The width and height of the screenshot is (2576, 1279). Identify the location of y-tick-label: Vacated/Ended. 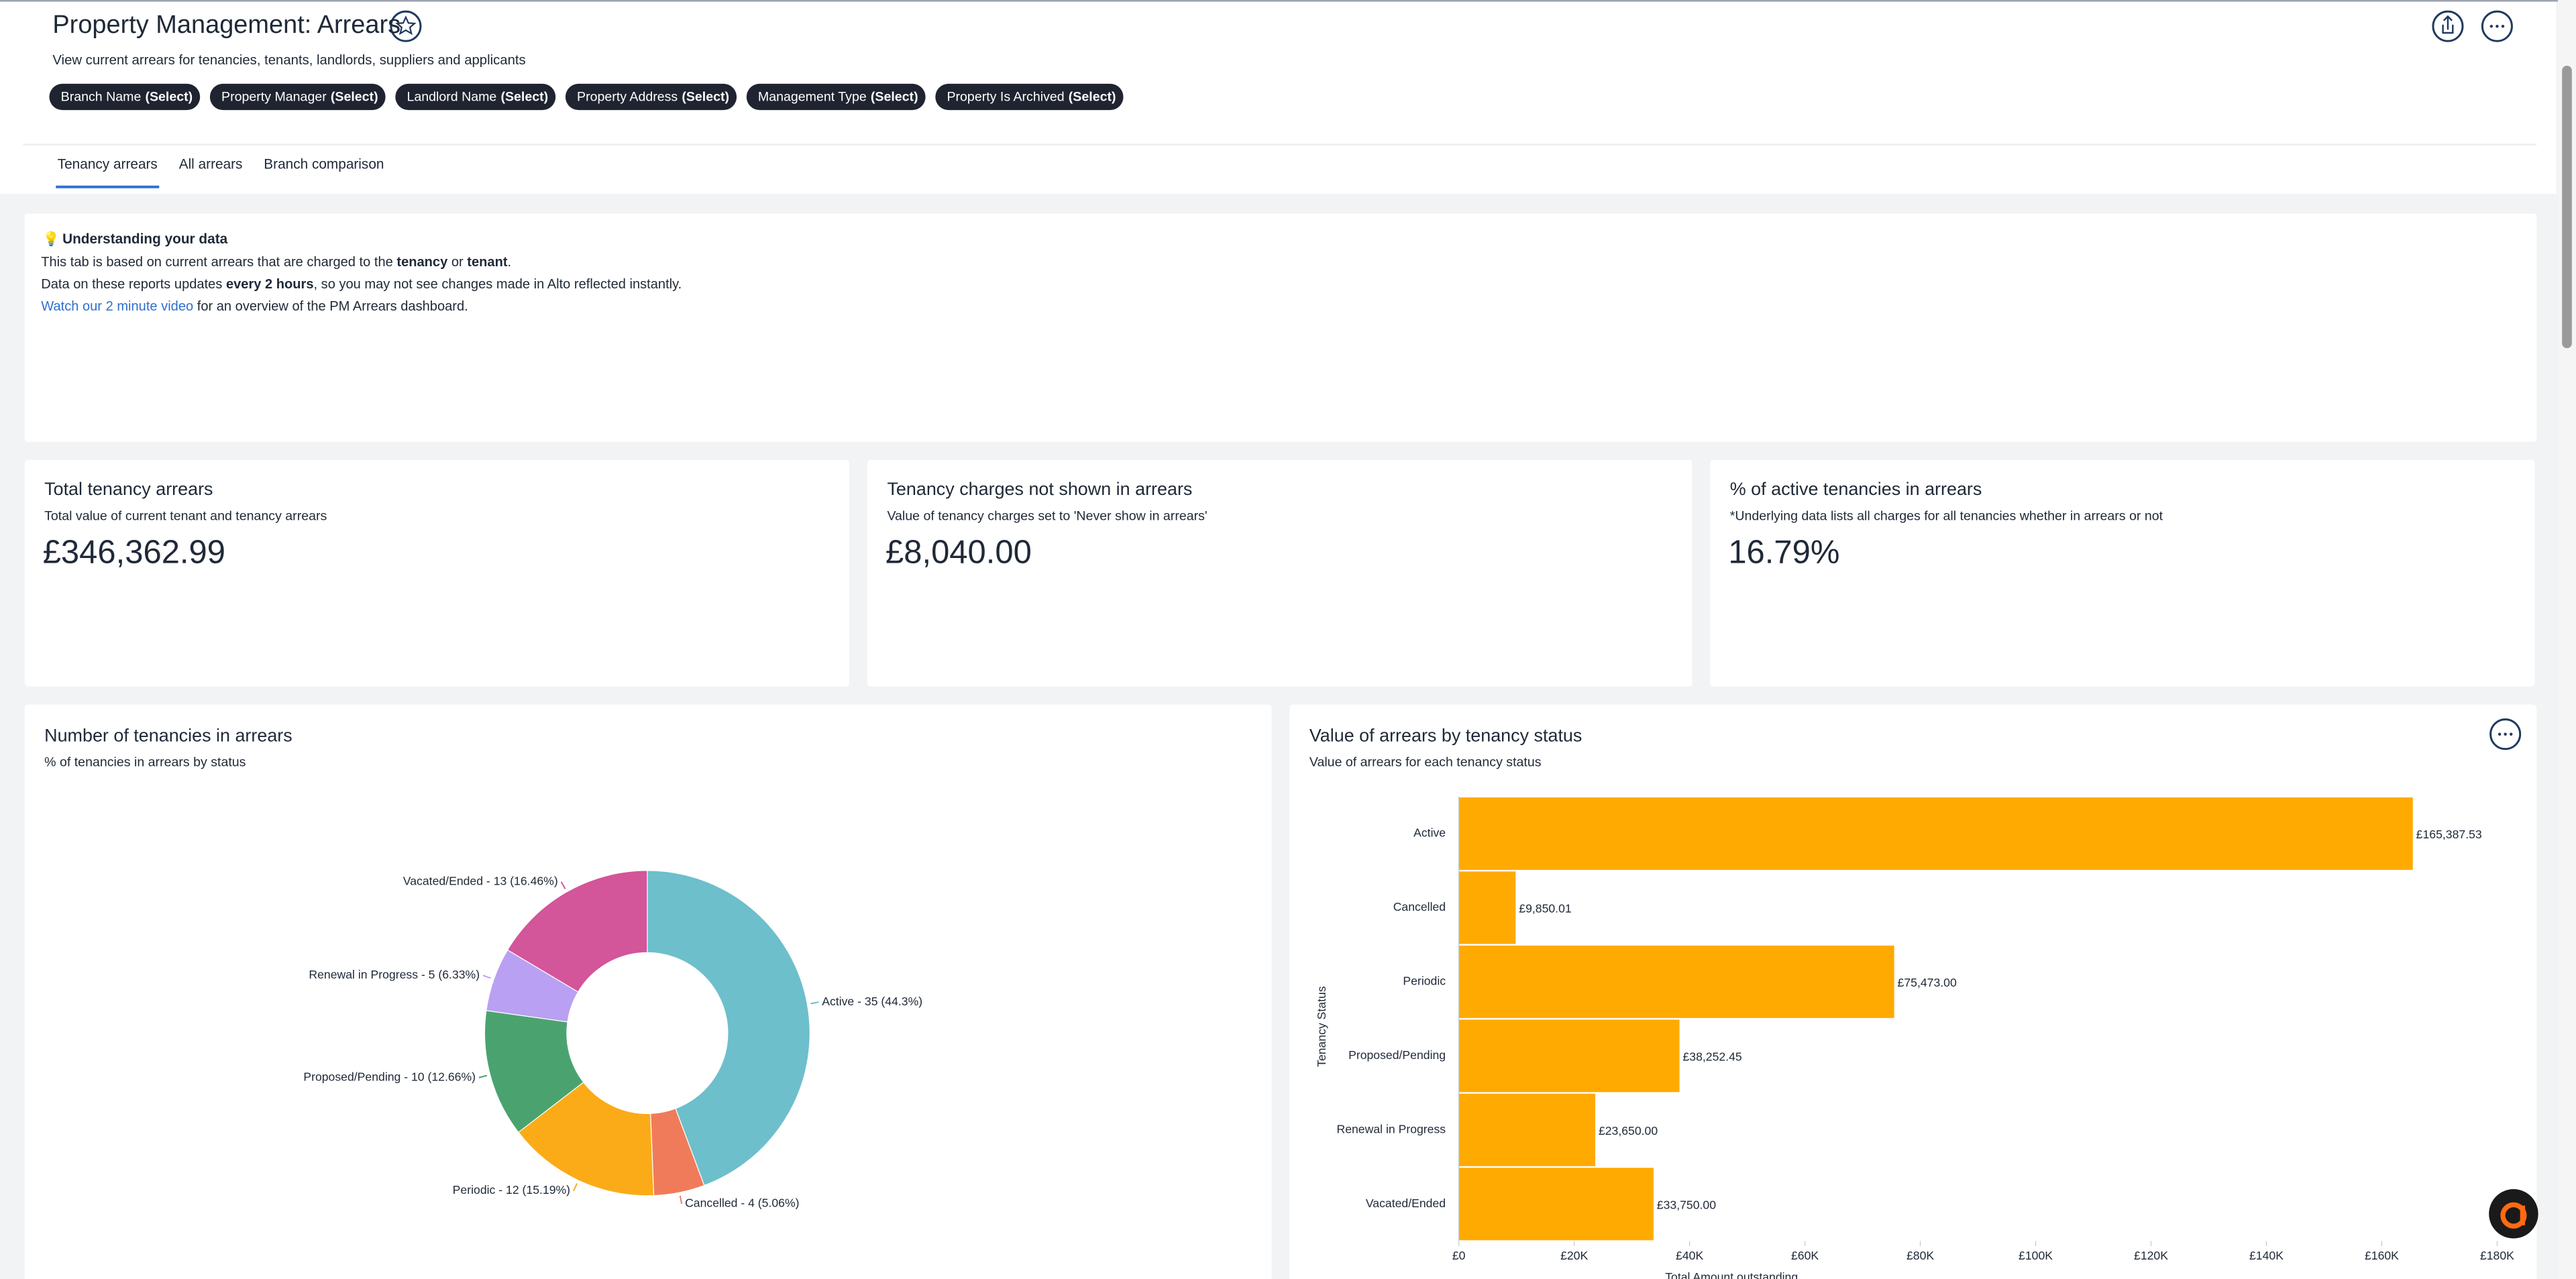
(1406, 1203).